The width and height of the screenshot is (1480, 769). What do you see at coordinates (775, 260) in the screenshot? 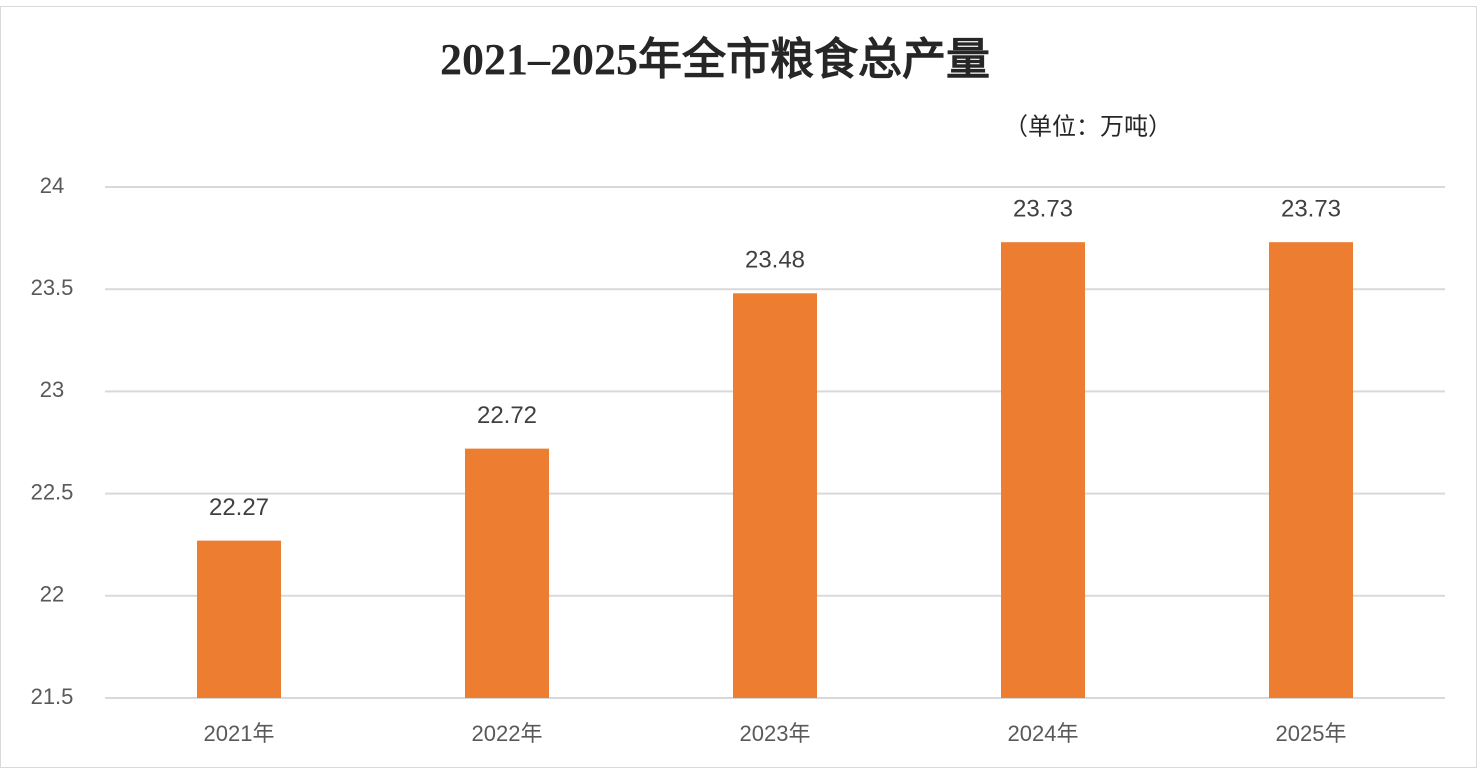
I see `data-label: 23.48` at bounding box center [775, 260].